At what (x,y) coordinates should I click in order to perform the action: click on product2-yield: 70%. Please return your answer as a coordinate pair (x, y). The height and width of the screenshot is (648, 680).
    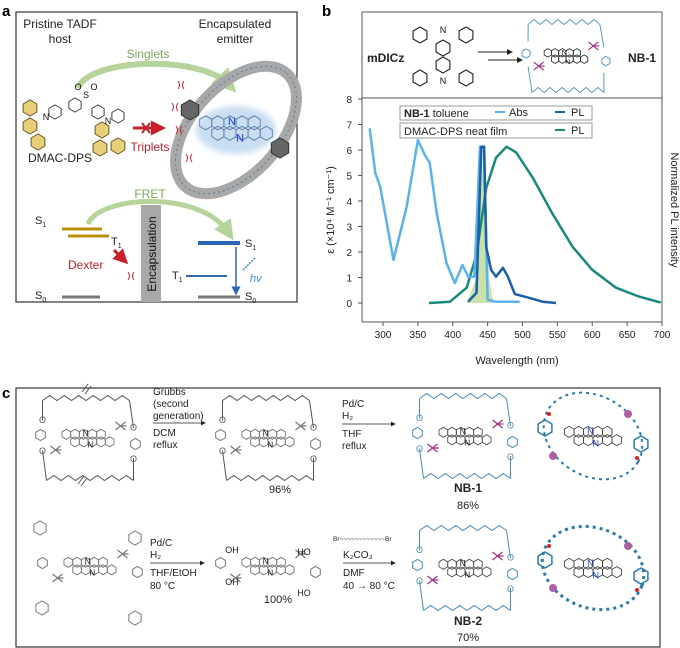
    Looking at the image, I should click on (468, 638).